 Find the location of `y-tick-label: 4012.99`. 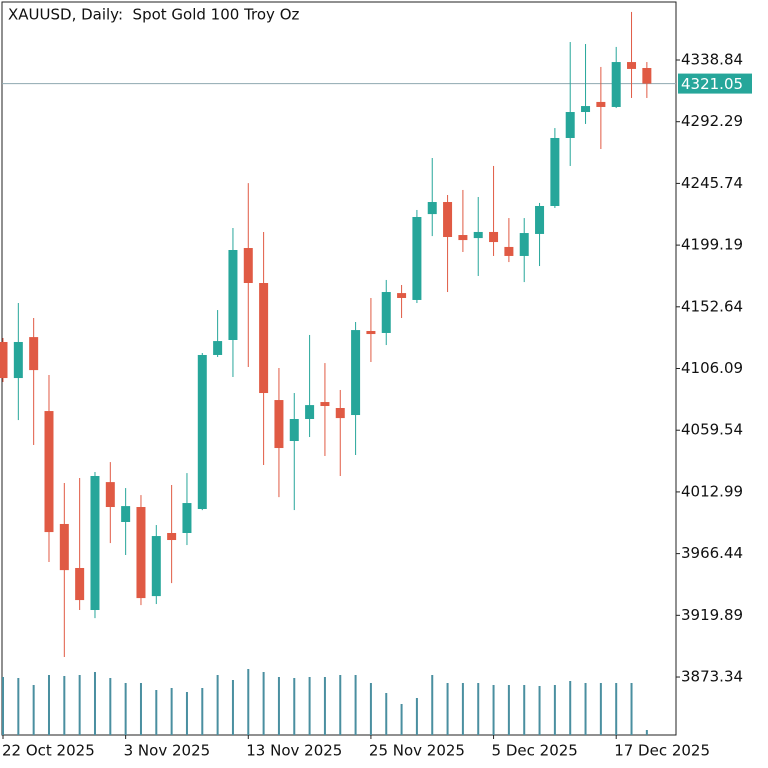

y-tick-label: 4012.99 is located at coordinates (712, 491).